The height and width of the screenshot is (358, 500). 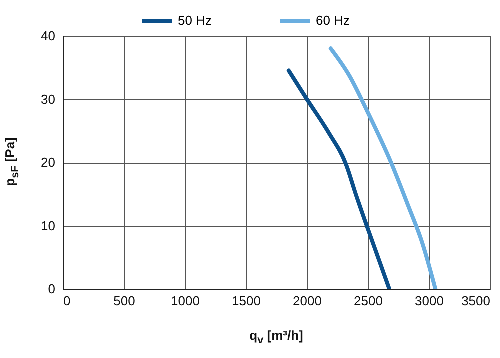 I want to click on legend-label: 50 Hz, so click(x=195, y=20).